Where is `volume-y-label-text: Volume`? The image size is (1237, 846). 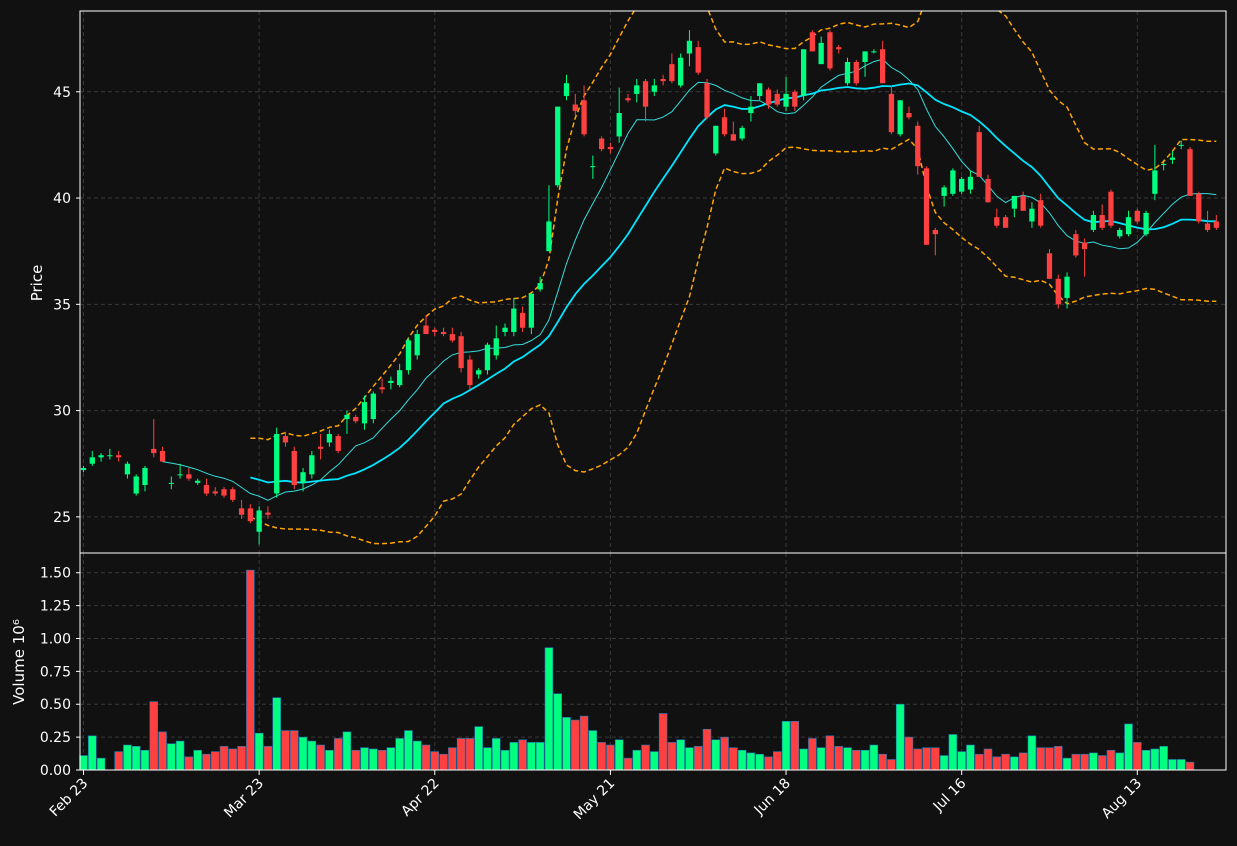
volume-y-label-text: Volume is located at coordinates (19, 677).